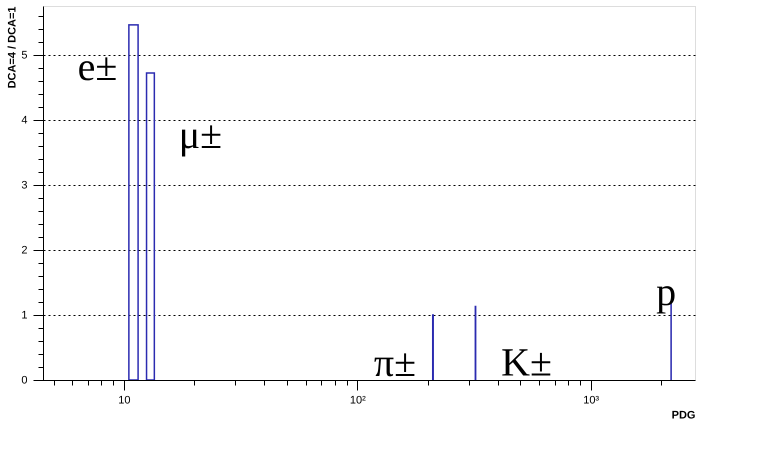 The width and height of the screenshot is (775, 471). I want to click on x-axis-title: PDG, so click(684, 416).